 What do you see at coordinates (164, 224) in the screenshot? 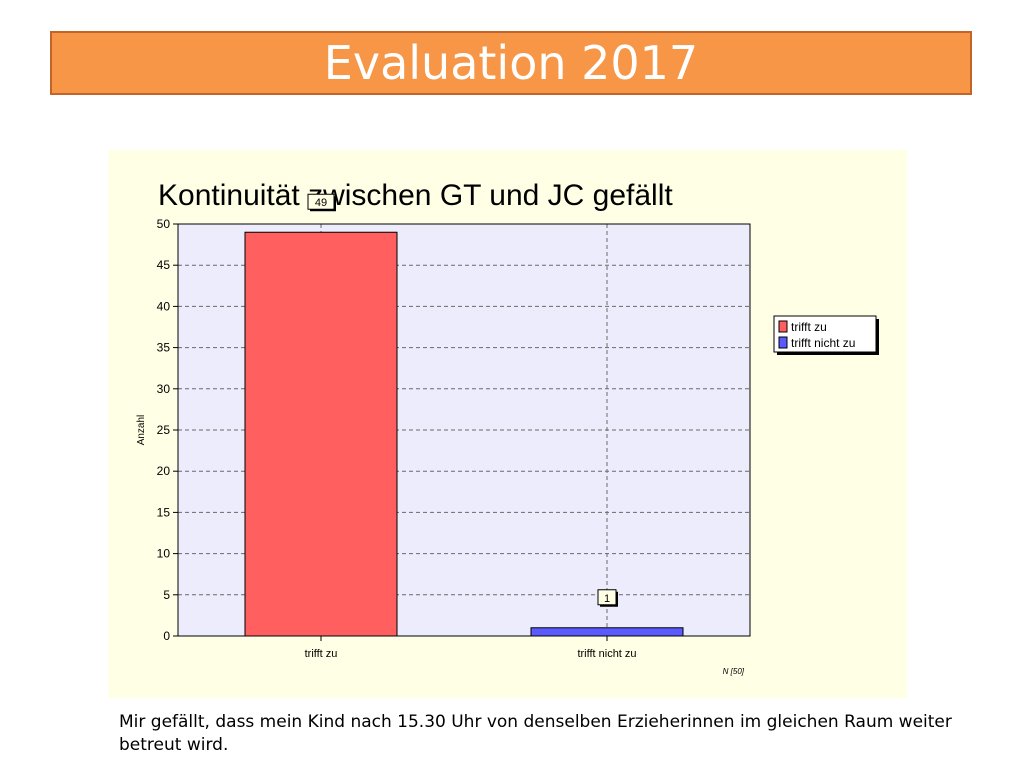
I see `y-tick-label: 50` at bounding box center [164, 224].